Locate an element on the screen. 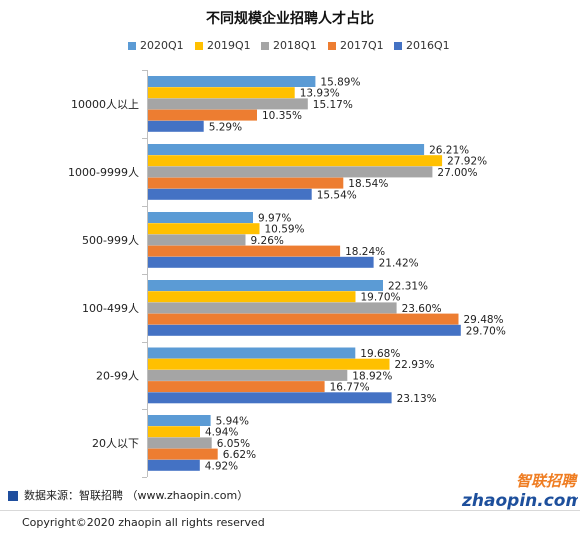 The image size is (580, 546). data-label: 15.17% is located at coordinates (333, 105).